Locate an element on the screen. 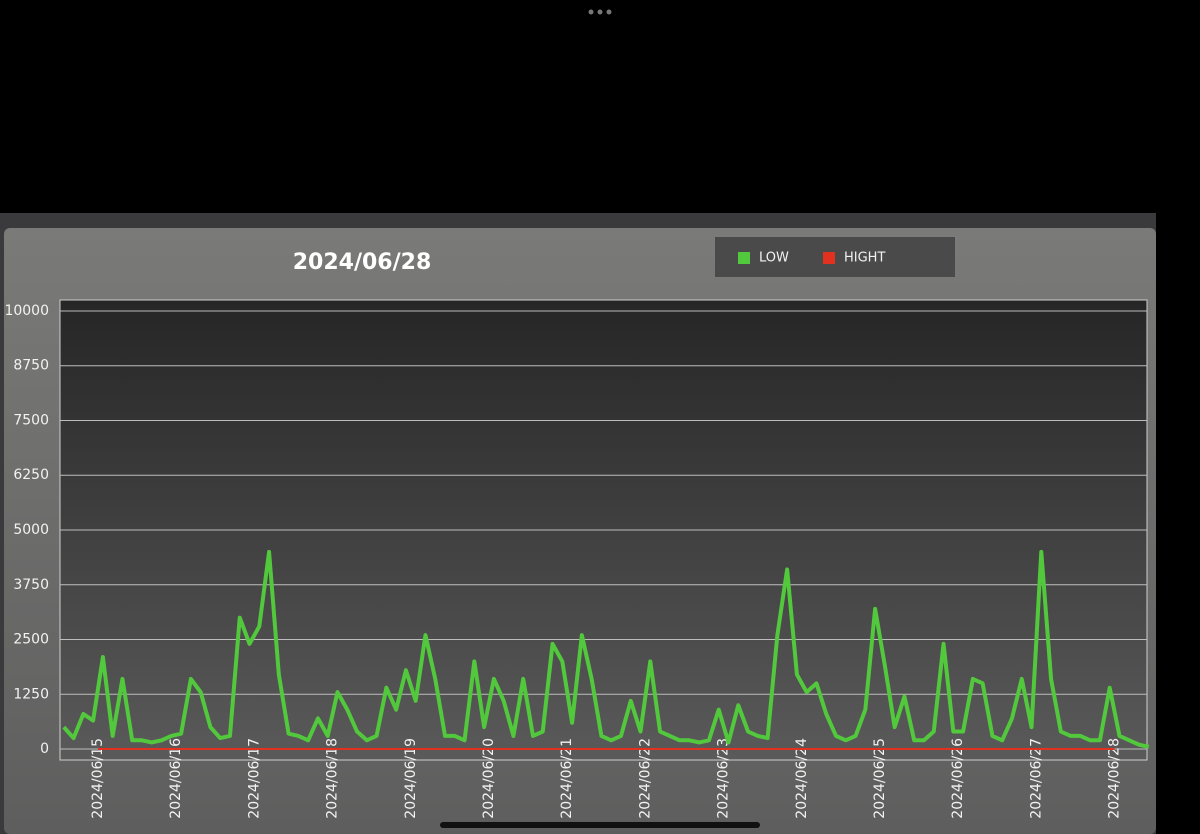 The height and width of the screenshot is (834, 1200). y-tick-label: 5000 is located at coordinates (31, 530).